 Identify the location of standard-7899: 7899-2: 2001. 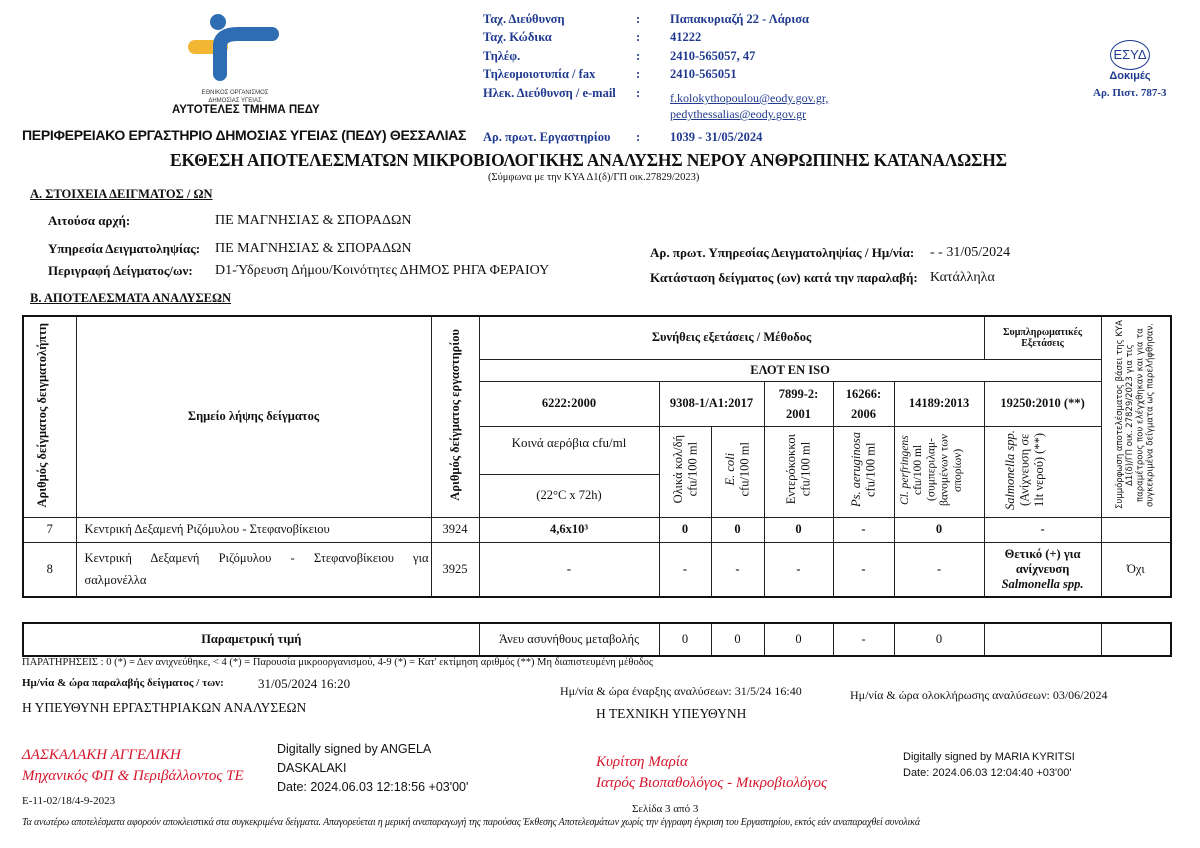
(798, 403).